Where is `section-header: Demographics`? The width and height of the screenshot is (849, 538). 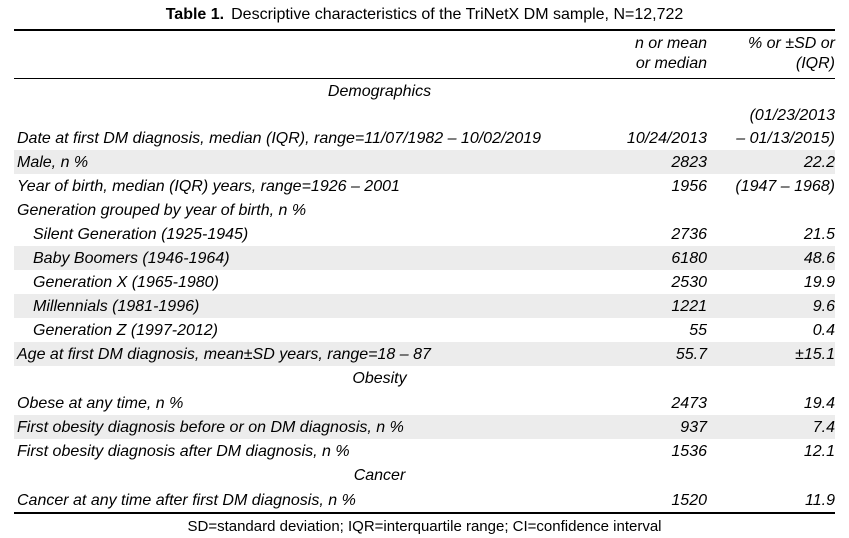
section-header: Demographics is located at coordinates (379, 91).